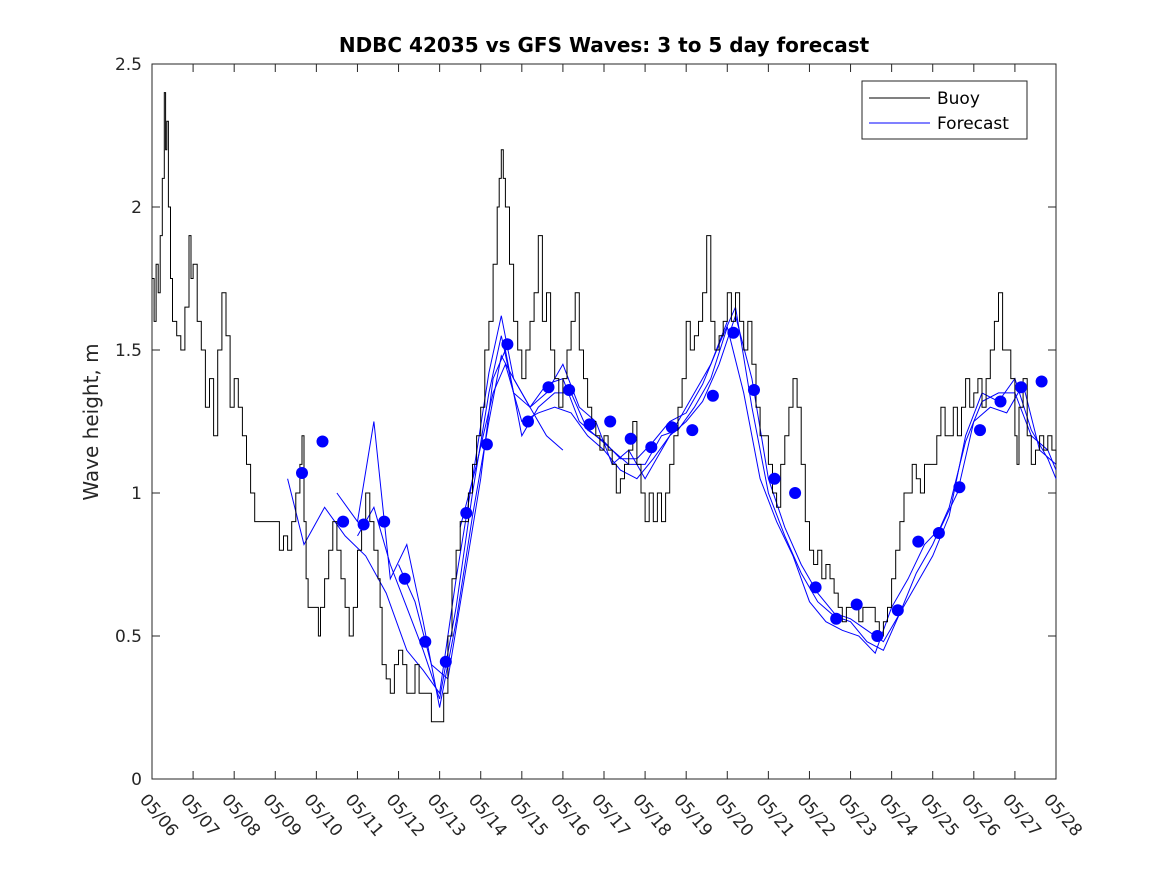 The image size is (1167, 875). Describe the element at coordinates (128, 637) in the screenshot. I see `y-tick-label: 0.5` at that location.